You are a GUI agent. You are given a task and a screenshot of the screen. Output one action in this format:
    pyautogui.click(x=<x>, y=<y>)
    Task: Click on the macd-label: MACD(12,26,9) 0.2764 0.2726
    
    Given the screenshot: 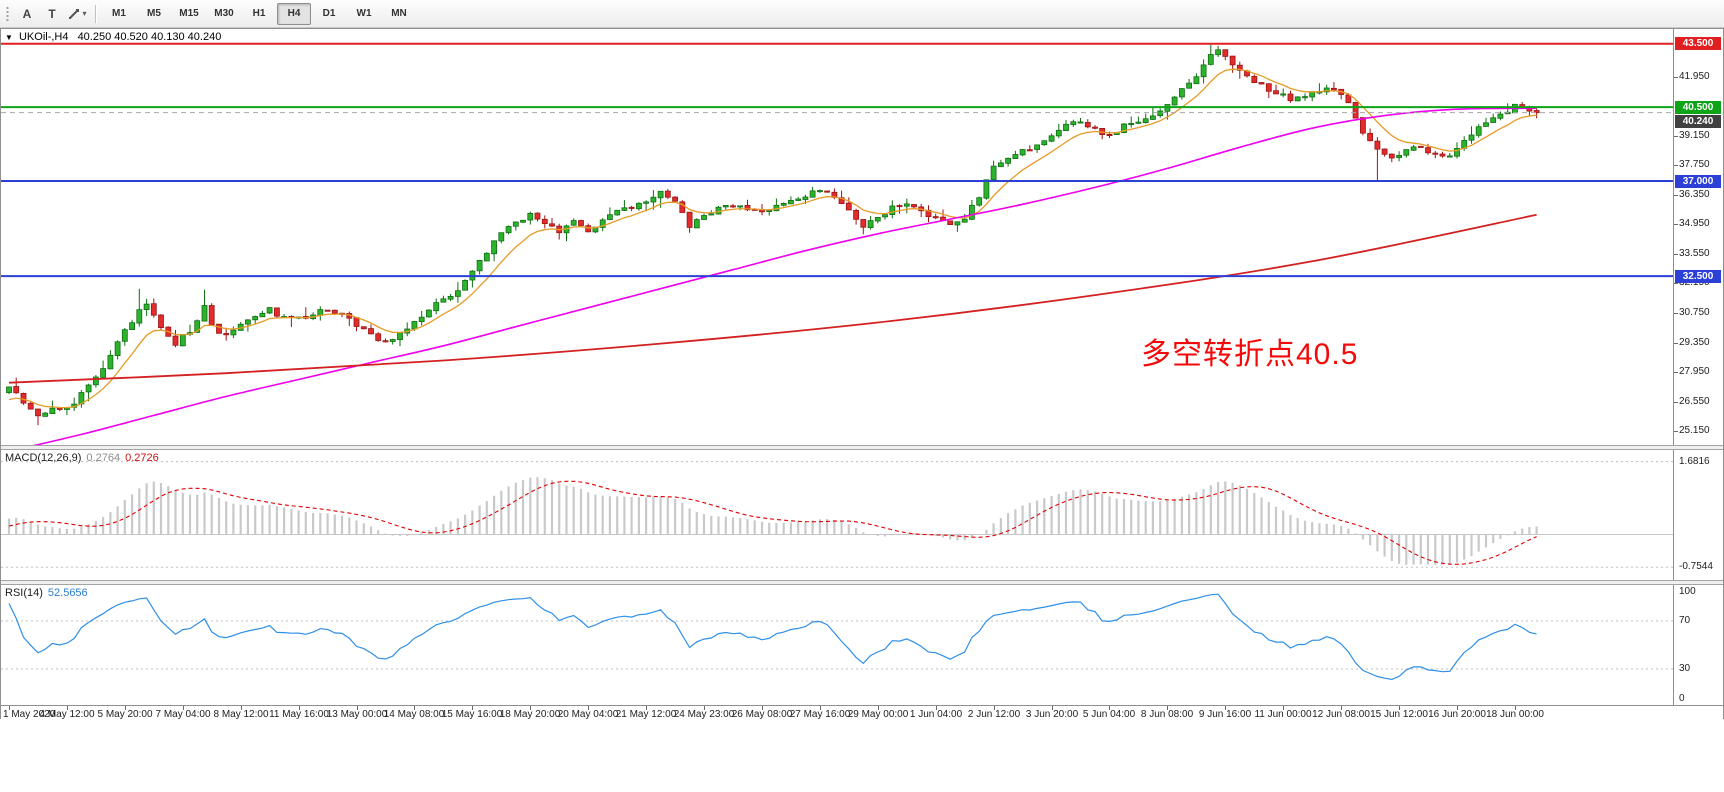 What is the action you would take?
    pyautogui.click(x=82, y=458)
    